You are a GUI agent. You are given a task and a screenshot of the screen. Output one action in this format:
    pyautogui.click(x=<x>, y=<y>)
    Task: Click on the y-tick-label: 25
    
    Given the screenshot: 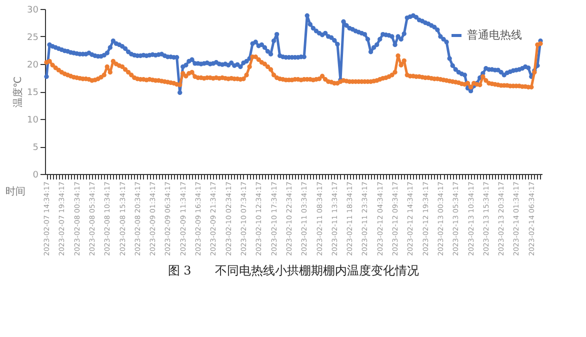 What is the action you would take?
    pyautogui.click(x=32, y=38)
    